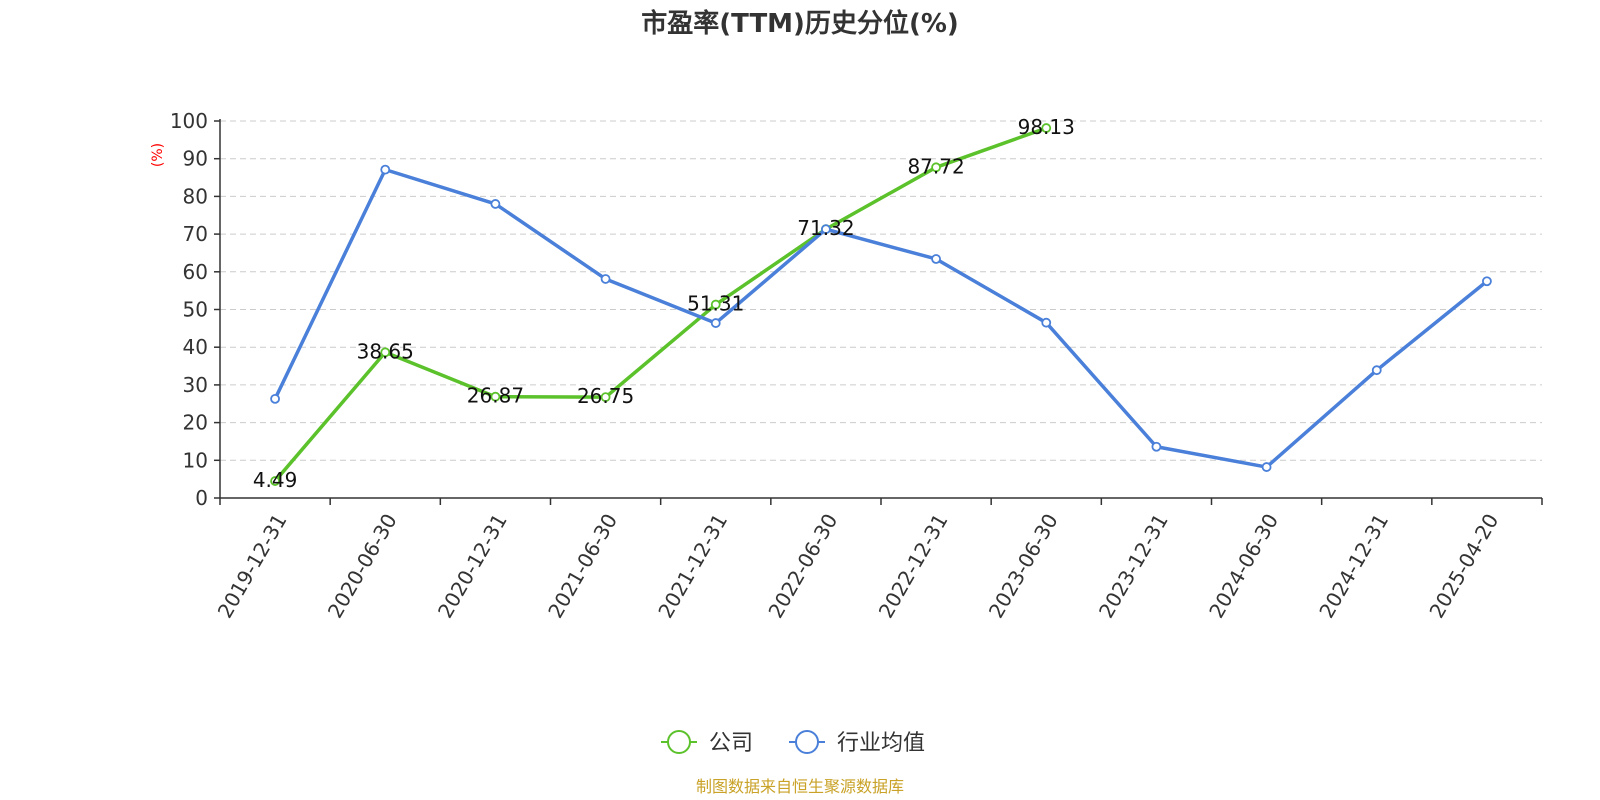 Image resolution: width=1600 pixels, height=800 pixels. Describe the element at coordinates (1023, 566) in the screenshot. I see `x-tick-label: 2023-06-30` at that location.